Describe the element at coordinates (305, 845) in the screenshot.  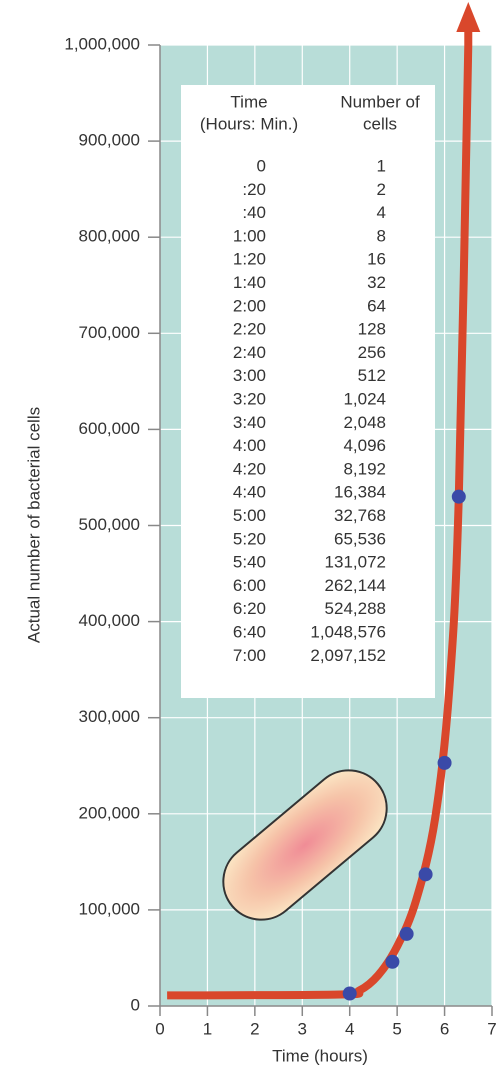
I see `bacterium-illustration` at that location.